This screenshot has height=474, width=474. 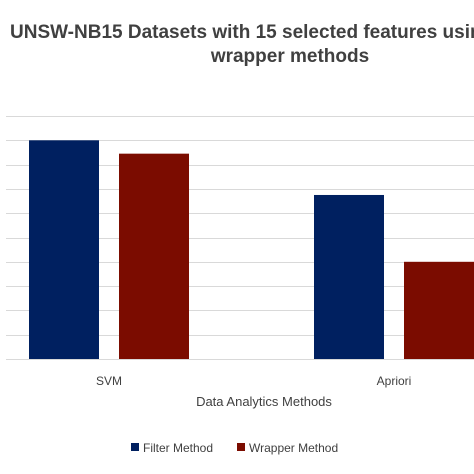 What do you see at coordinates (253, 381) in the screenshot?
I see `x-tick-labels: SVM Apriori` at bounding box center [253, 381].